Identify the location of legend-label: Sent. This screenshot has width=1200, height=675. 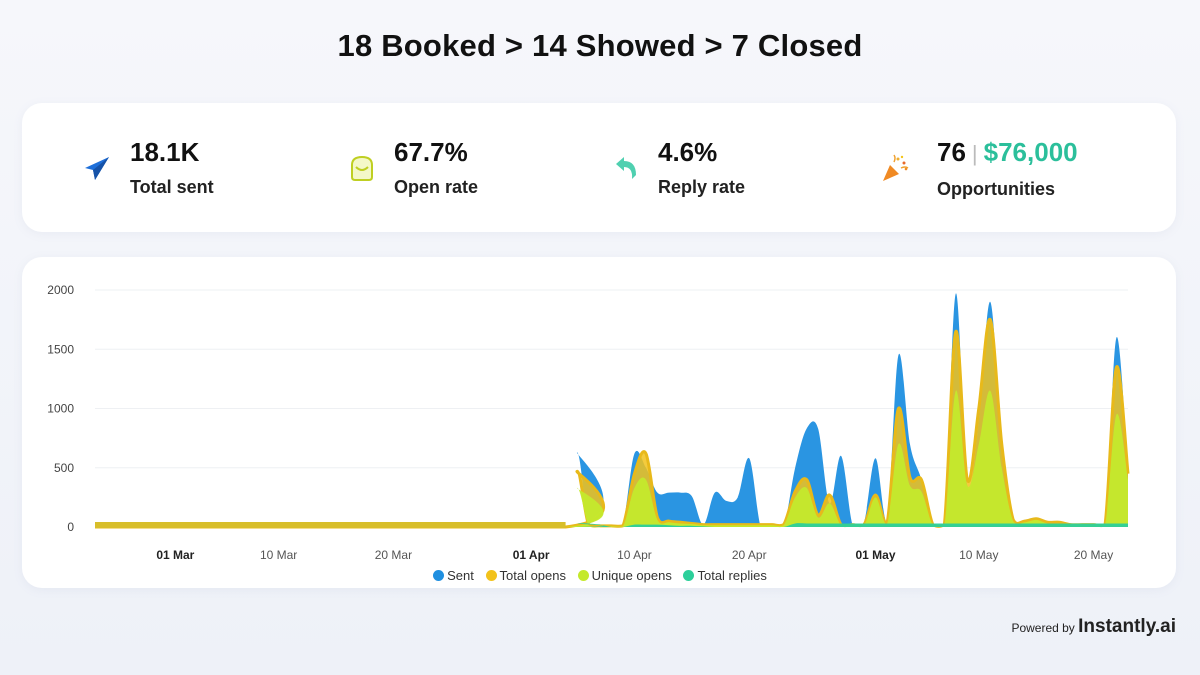
(460, 575).